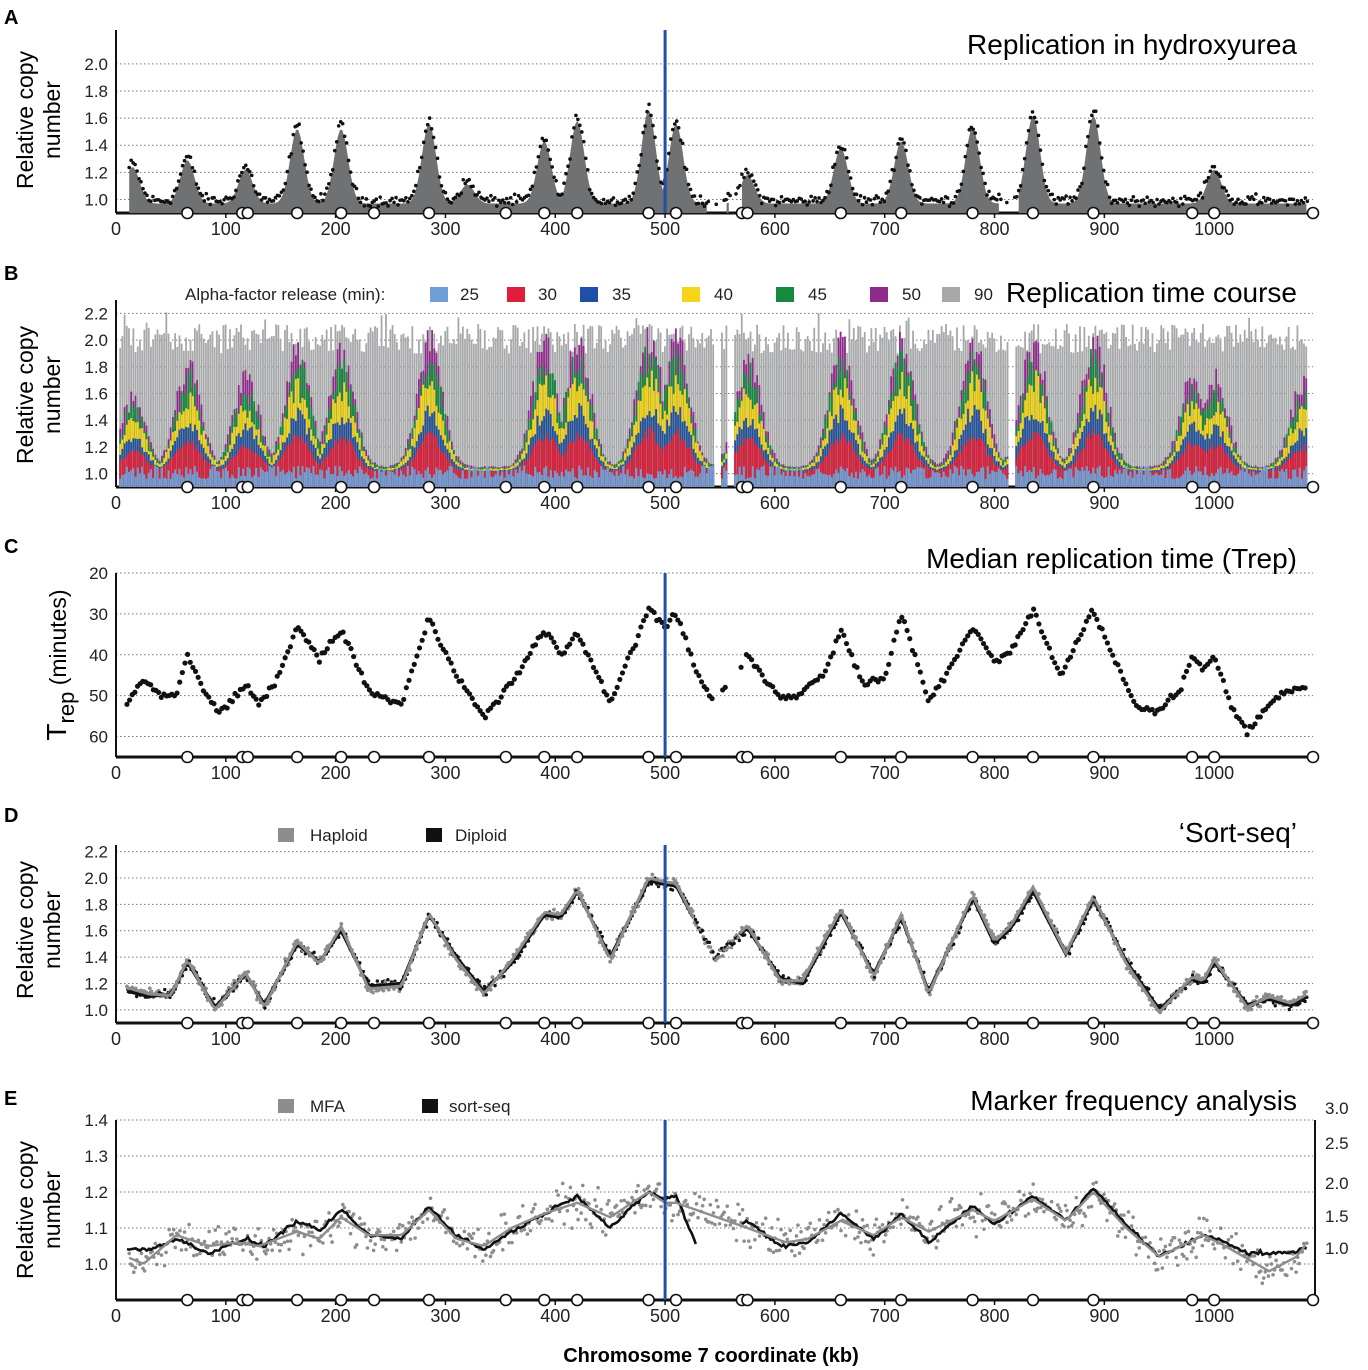 This screenshot has height=1370, width=1368. I want to click on panel-b-legend-label-25: 25, so click(469, 294).